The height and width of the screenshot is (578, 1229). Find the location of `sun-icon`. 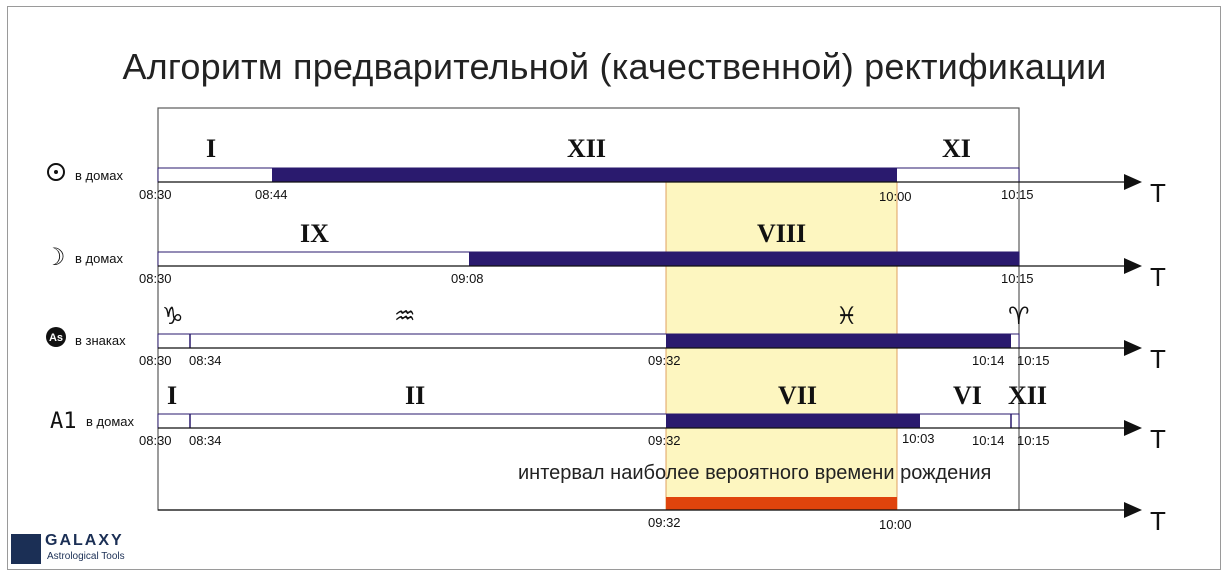

sun-icon is located at coordinates (56, 172).